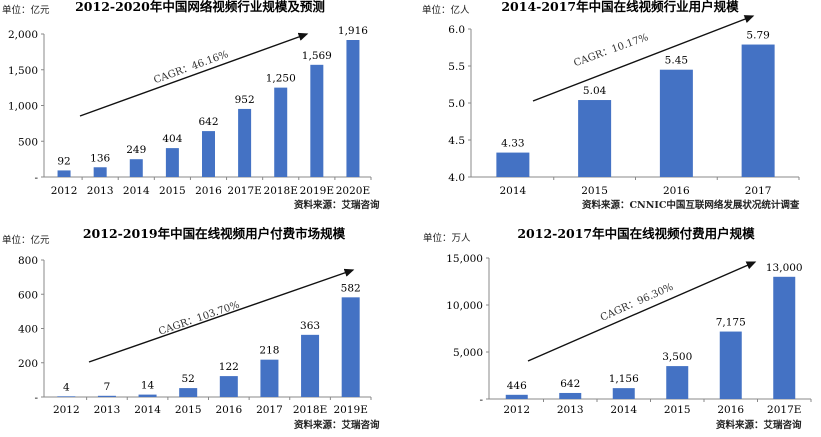 Image resolution: width=821 pixels, height=437 pixels. What do you see at coordinates (63, 161) in the screenshot?
I see `data-label: 92` at bounding box center [63, 161].